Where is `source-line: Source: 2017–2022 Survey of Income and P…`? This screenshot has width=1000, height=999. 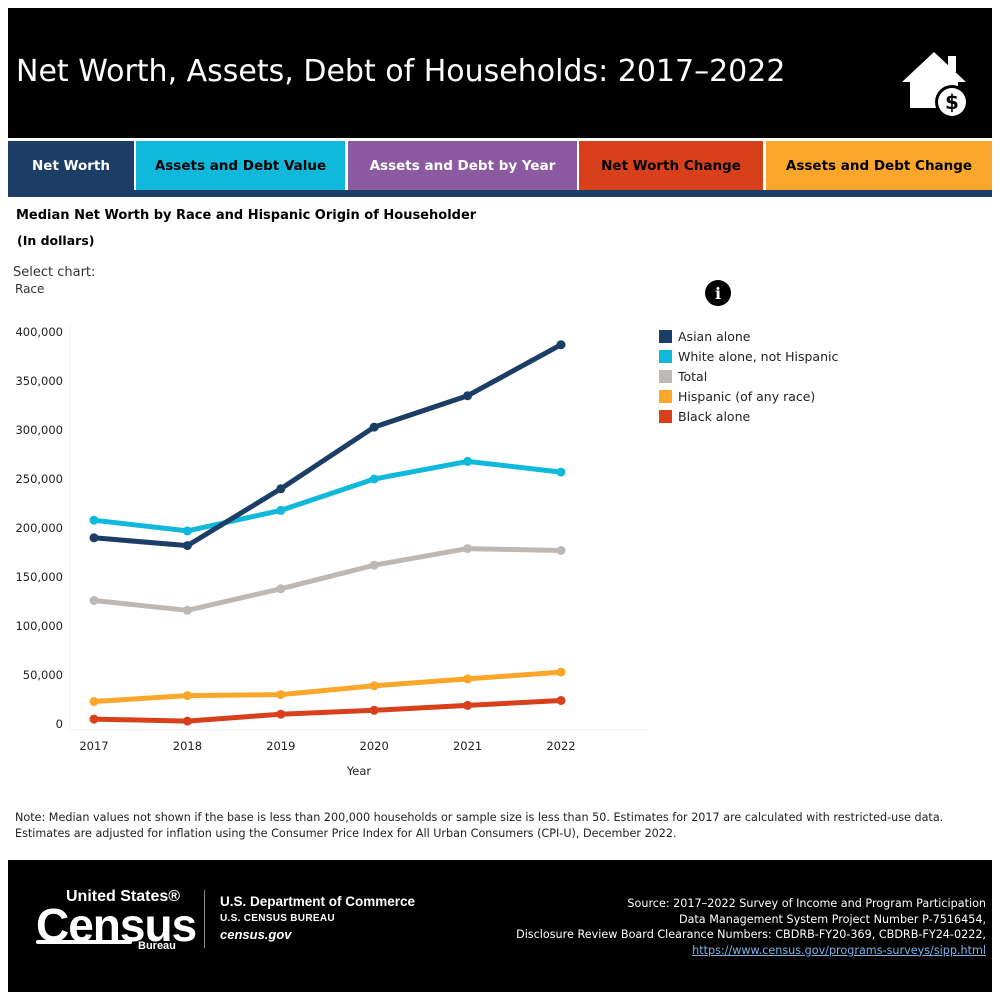
source-line: Source: 2017–2022 Survey of Income and P… is located at coordinates (806, 903).